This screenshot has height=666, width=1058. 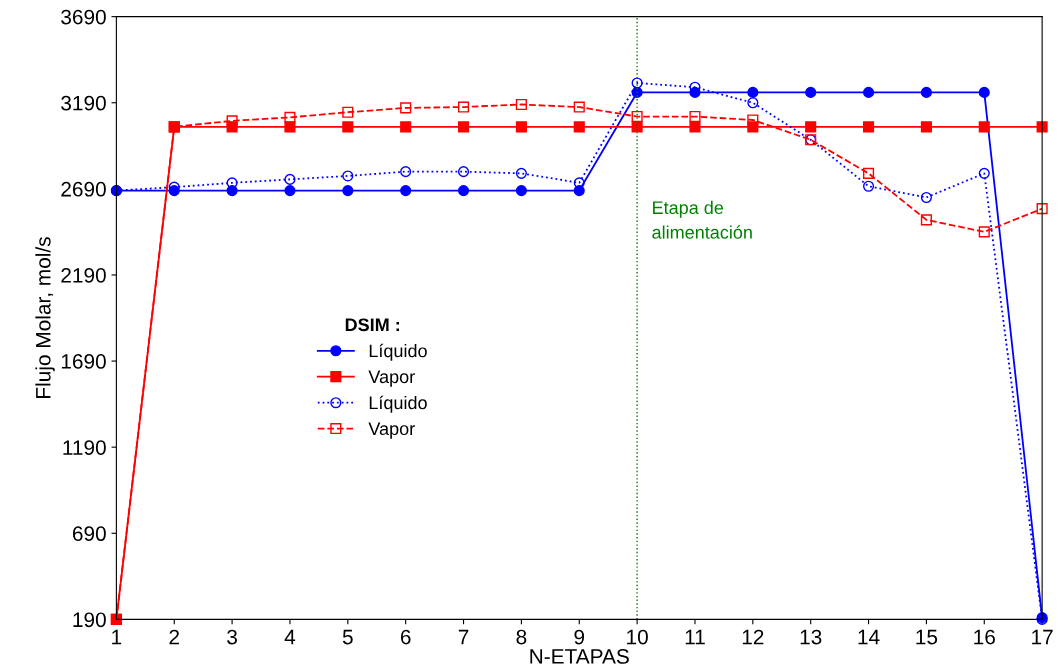 What do you see at coordinates (83, 103) in the screenshot?
I see `y-tick-label: 3190` at bounding box center [83, 103].